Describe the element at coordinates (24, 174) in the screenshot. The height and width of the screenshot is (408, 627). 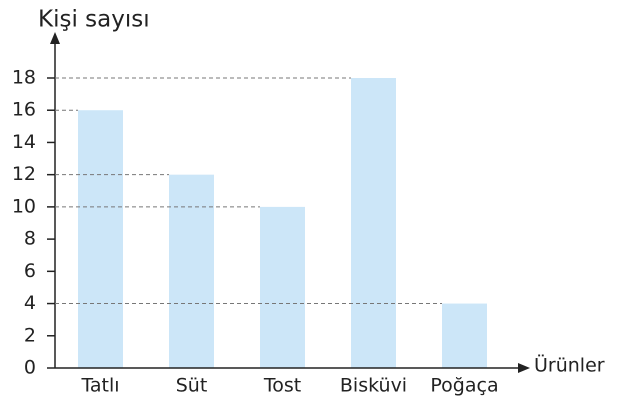
I see `y-tick-label: 12` at that location.